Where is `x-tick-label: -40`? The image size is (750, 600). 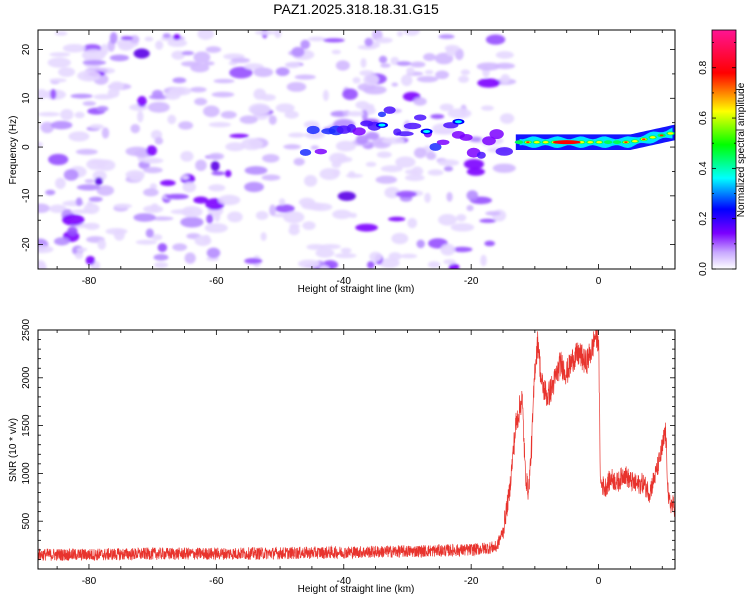 x-tick-label: -40 is located at coordinates (344, 281).